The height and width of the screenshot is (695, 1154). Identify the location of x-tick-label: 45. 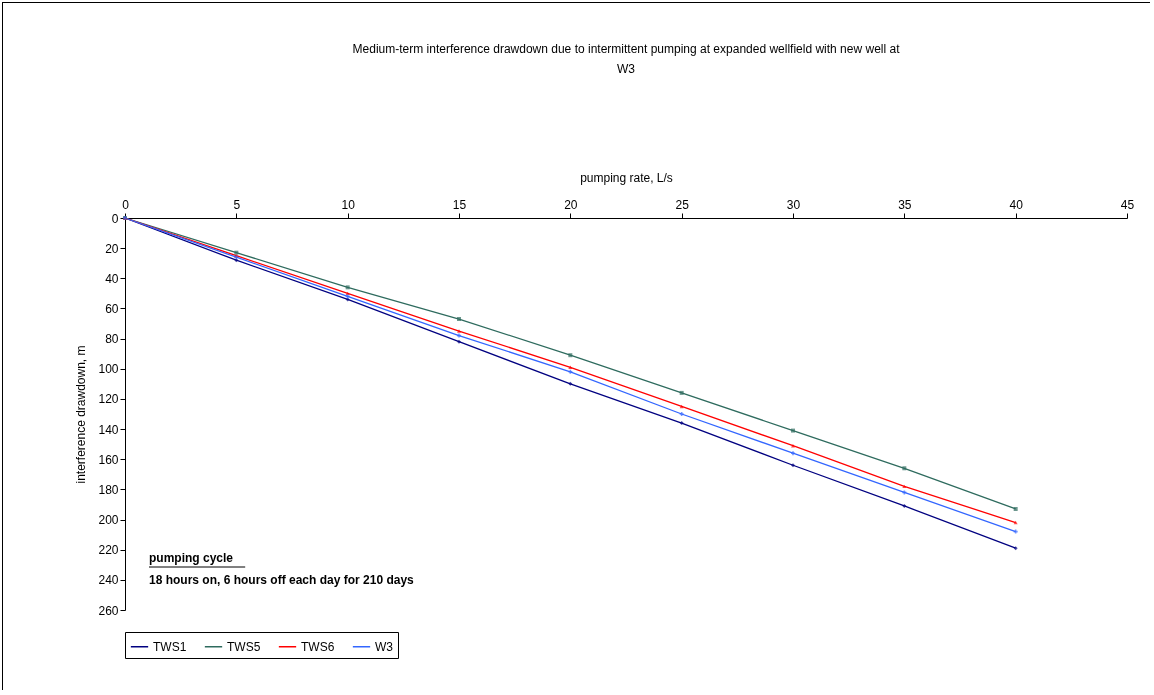
(1127, 204).